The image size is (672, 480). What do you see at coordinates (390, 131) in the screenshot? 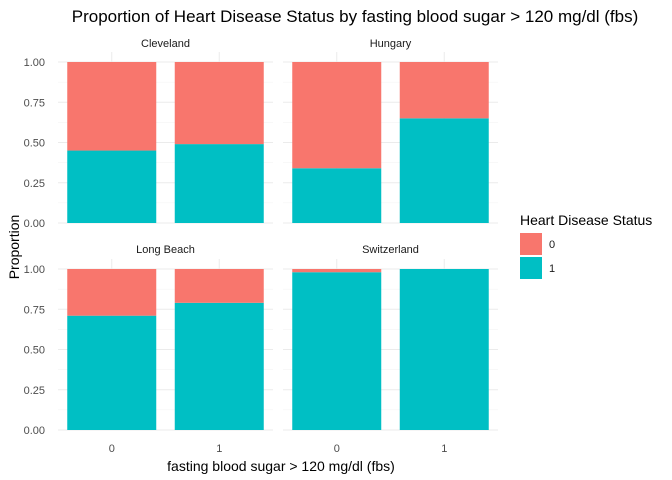
I see `panel-hungary: Hungary` at bounding box center [390, 131].